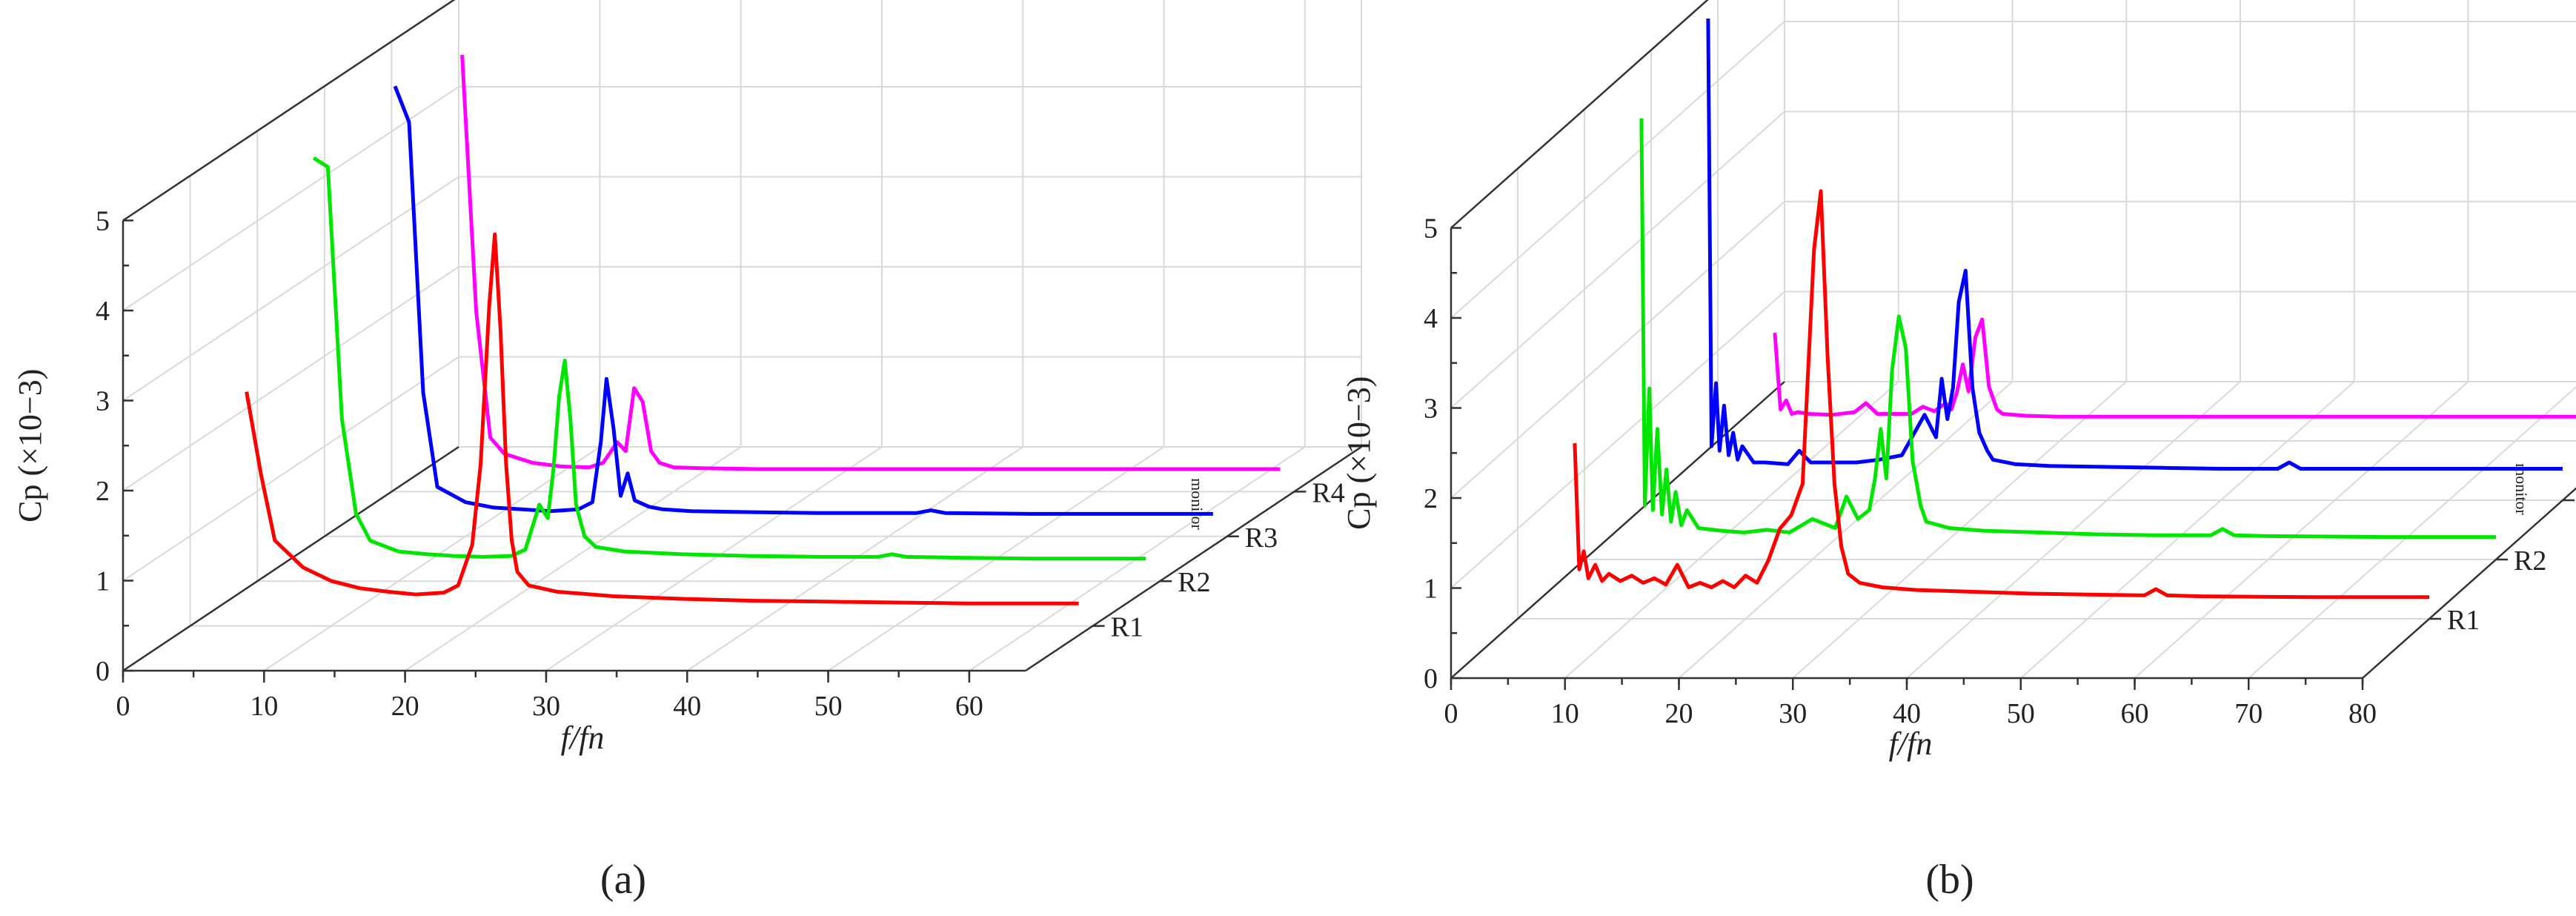  I want to click on panel-label-a: (a), so click(623, 880).